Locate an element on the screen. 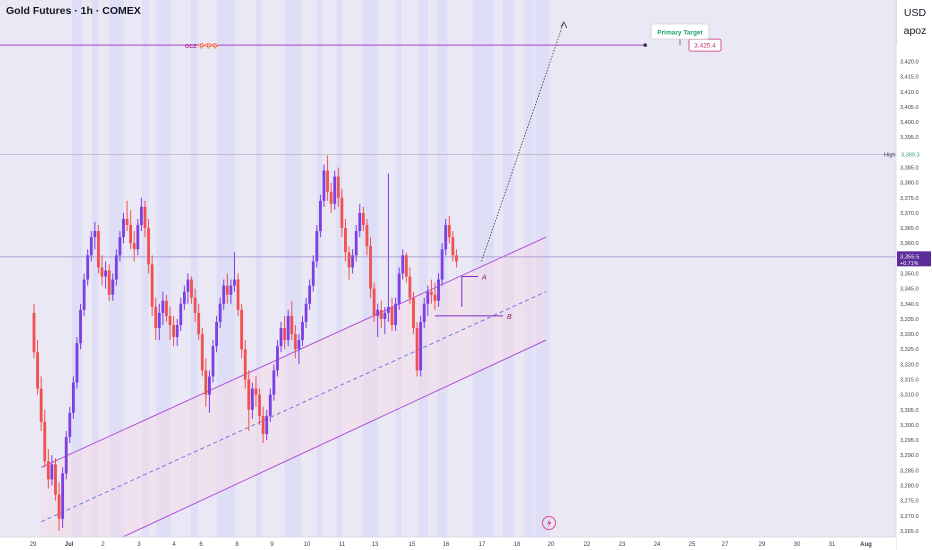 This screenshot has height=550, width=932. projection-arrow is located at coordinates (523, 141).